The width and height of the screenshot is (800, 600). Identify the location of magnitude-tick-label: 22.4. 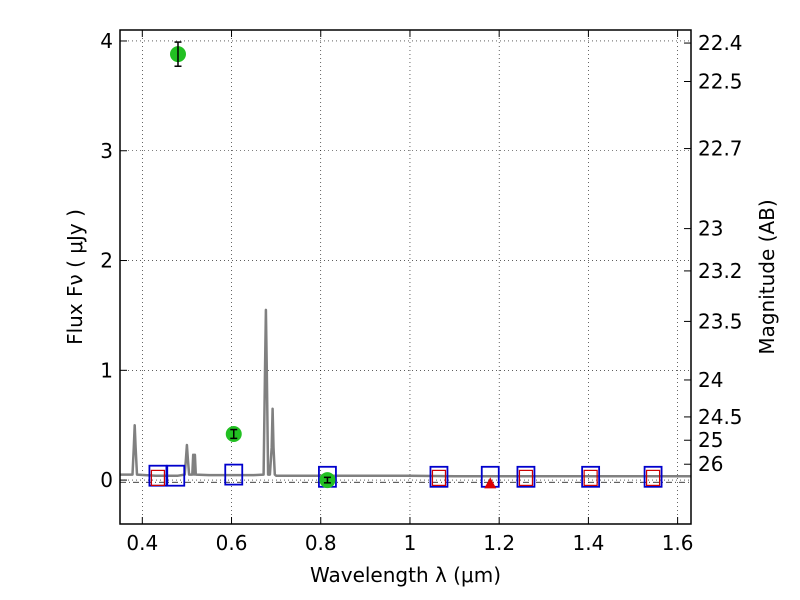
(720, 43).